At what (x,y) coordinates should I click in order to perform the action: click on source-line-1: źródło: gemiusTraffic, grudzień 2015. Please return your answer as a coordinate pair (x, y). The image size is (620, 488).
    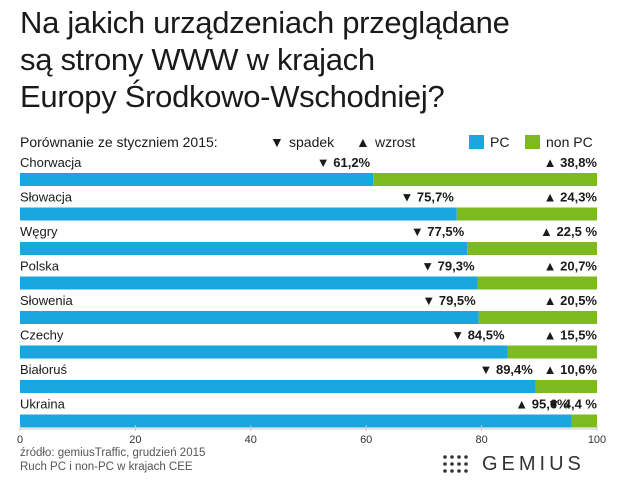
    Looking at the image, I should click on (113, 453).